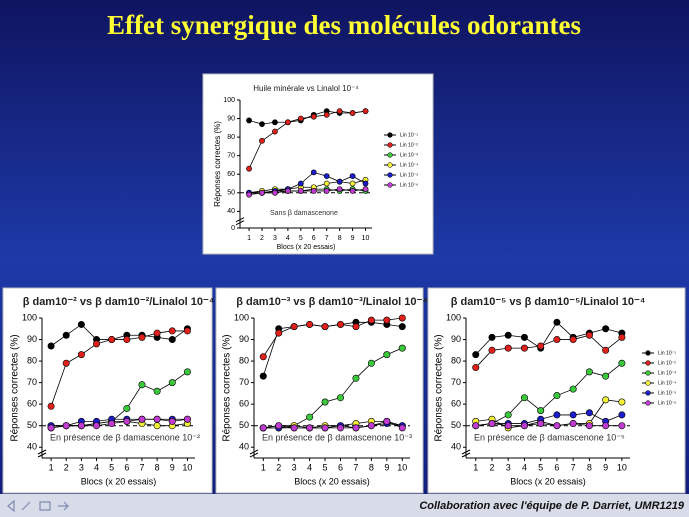 Image resolution: width=689 pixels, height=517 pixels. What do you see at coordinates (38, 506) in the screenshot?
I see `nav-icons` at bounding box center [38, 506].